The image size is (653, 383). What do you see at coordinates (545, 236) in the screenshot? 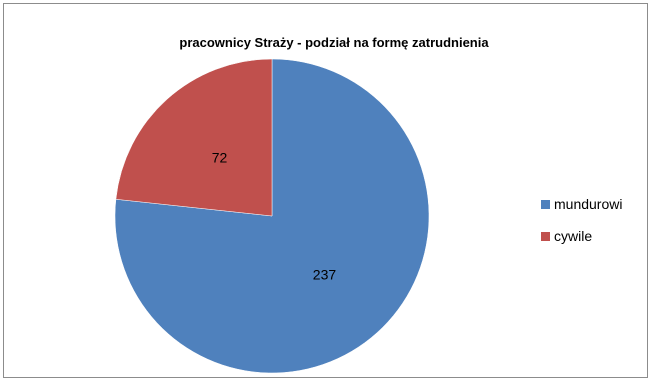
I see `legend-swatch-cywile` at bounding box center [545, 236].